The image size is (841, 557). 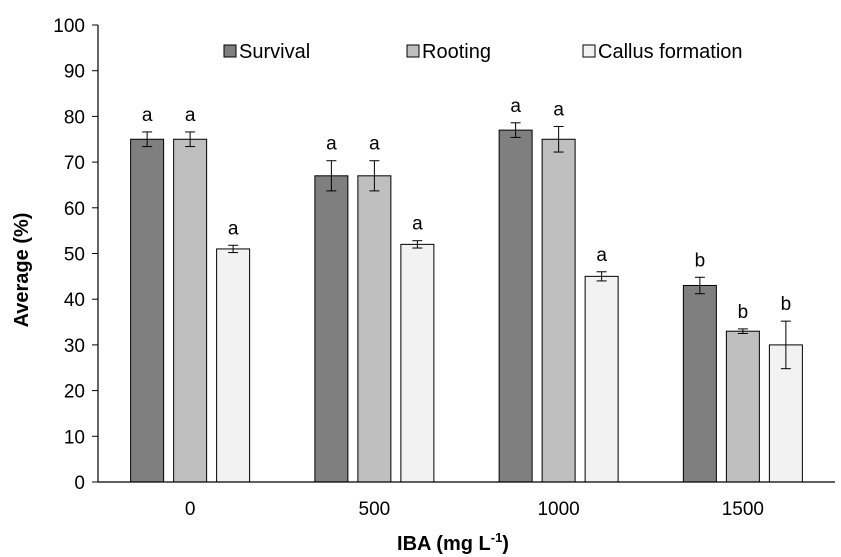 I want to click on x-axis-ticks: 0 500 1000 1500, so click(x=474, y=509).